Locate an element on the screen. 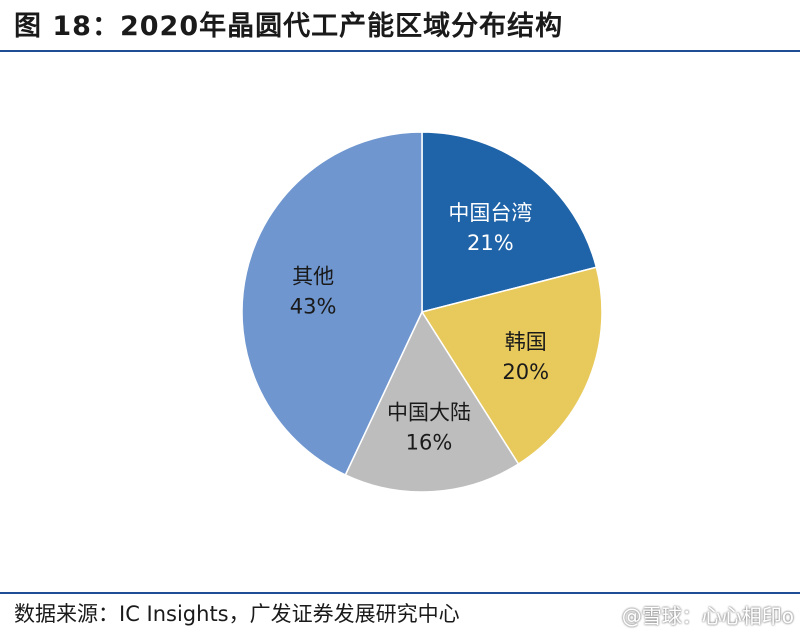 This screenshot has height=640, width=800. slice-value-0: 21% is located at coordinates (490, 243).